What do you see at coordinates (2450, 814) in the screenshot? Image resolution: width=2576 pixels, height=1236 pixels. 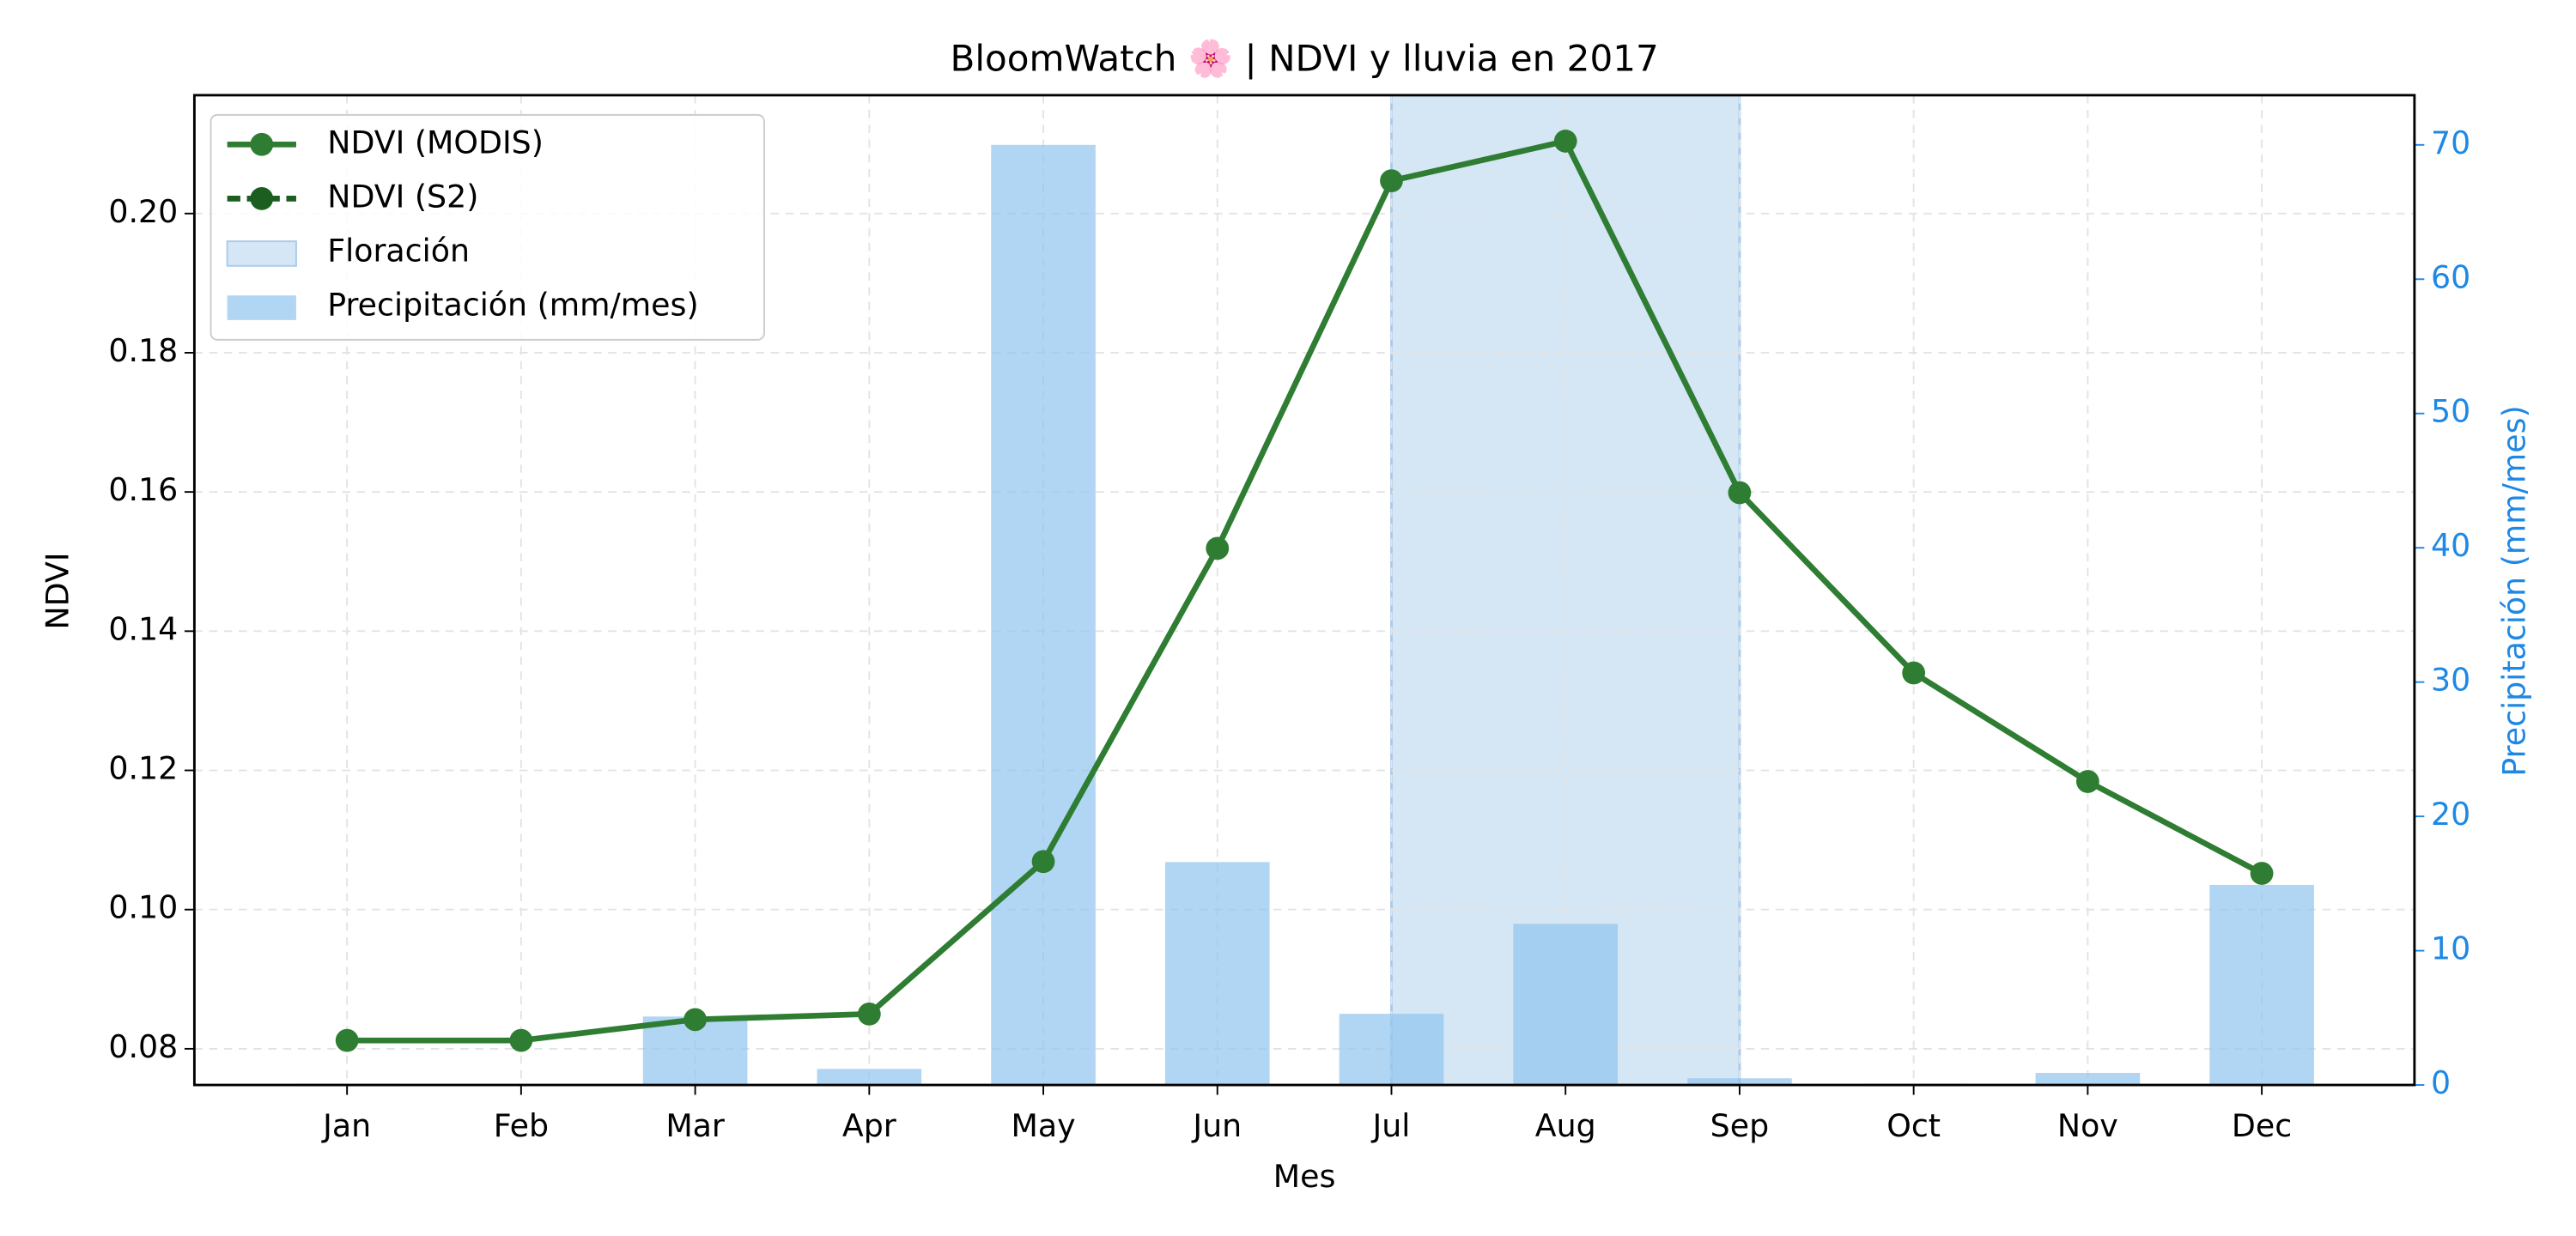 I see `y2-tick-label: 20` at bounding box center [2450, 814].